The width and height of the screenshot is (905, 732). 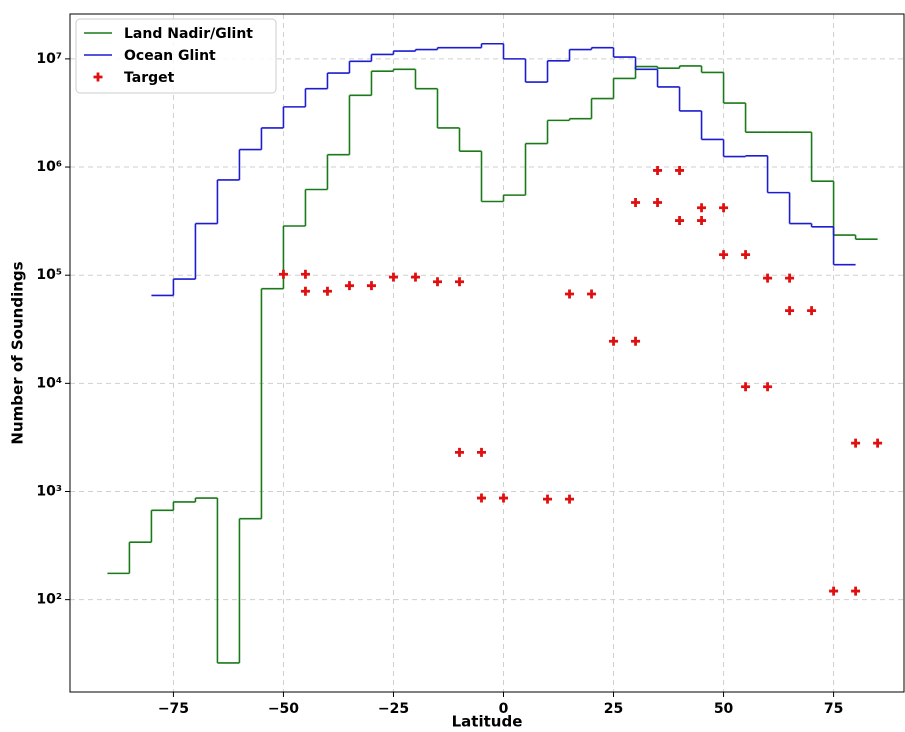 What do you see at coordinates (49, 59) in the screenshot?
I see `y-tick-label: 10⁷` at bounding box center [49, 59].